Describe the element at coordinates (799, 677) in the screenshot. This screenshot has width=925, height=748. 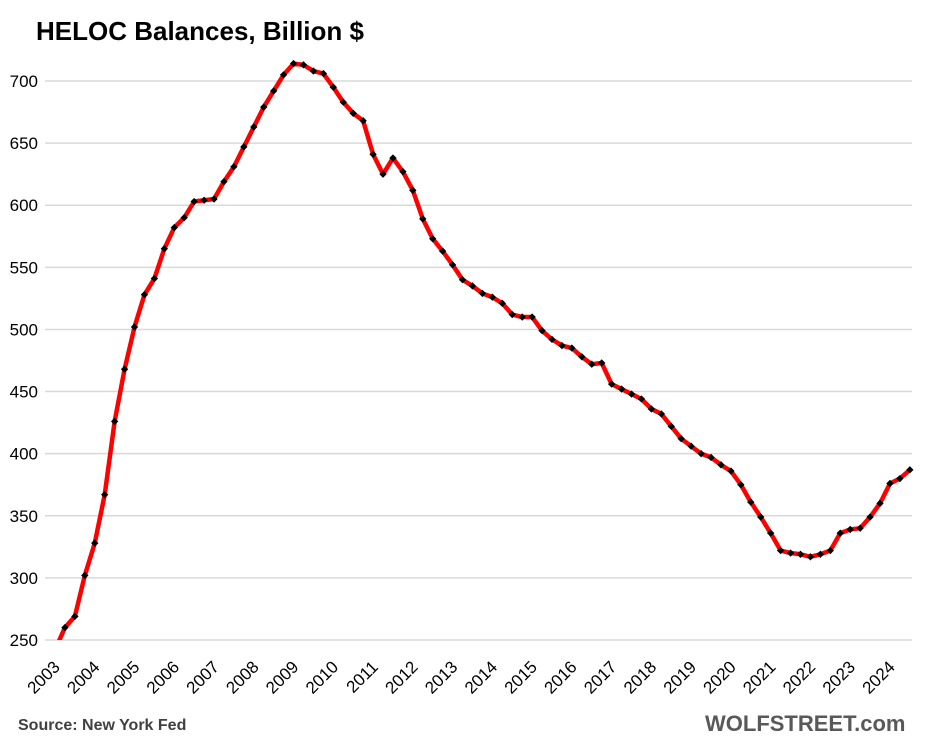
I see `x-tick-label: 2022` at that location.